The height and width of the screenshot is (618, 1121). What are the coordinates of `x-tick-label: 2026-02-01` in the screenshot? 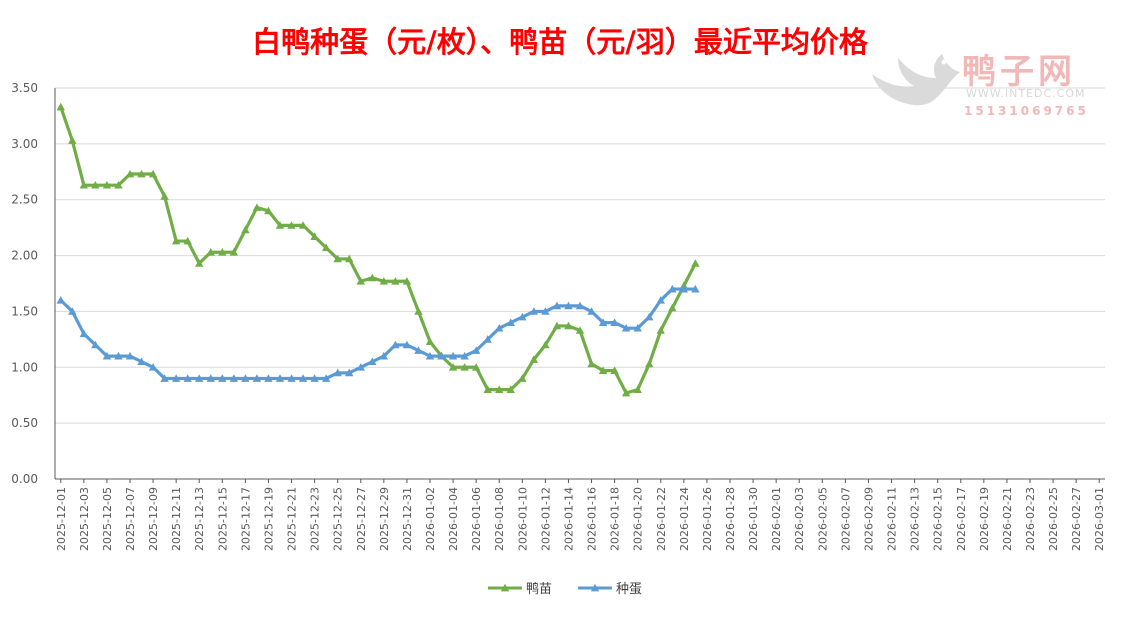 It's located at (776, 519).